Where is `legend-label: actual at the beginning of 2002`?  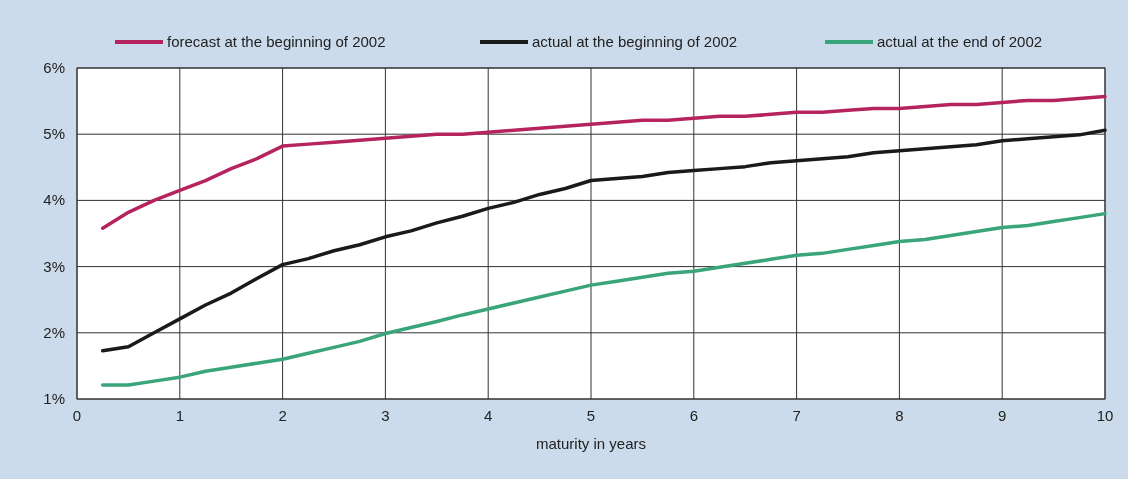 legend-label: actual at the beginning of 2002 is located at coordinates (635, 41).